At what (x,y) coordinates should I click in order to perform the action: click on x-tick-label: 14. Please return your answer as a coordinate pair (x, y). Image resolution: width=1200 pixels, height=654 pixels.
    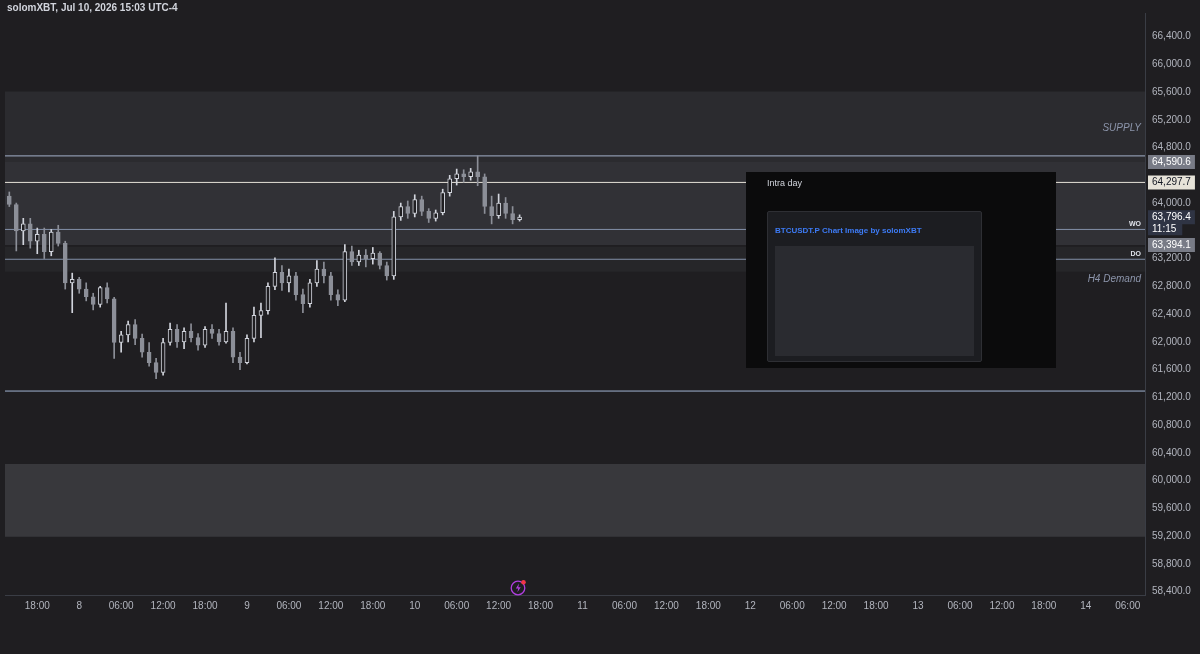
    Looking at the image, I should click on (1086, 605).